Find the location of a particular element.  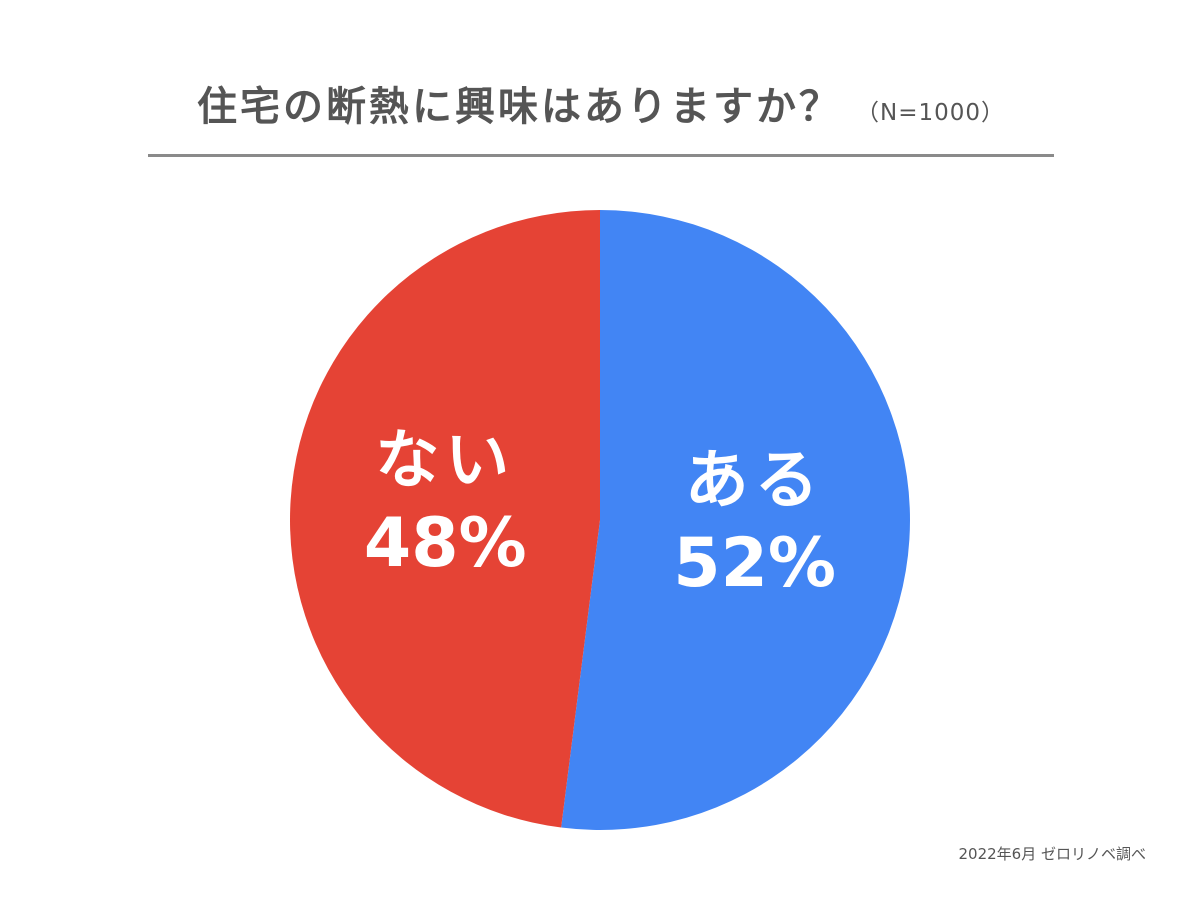

slice-category-nai: ない is located at coordinates (445, 461).